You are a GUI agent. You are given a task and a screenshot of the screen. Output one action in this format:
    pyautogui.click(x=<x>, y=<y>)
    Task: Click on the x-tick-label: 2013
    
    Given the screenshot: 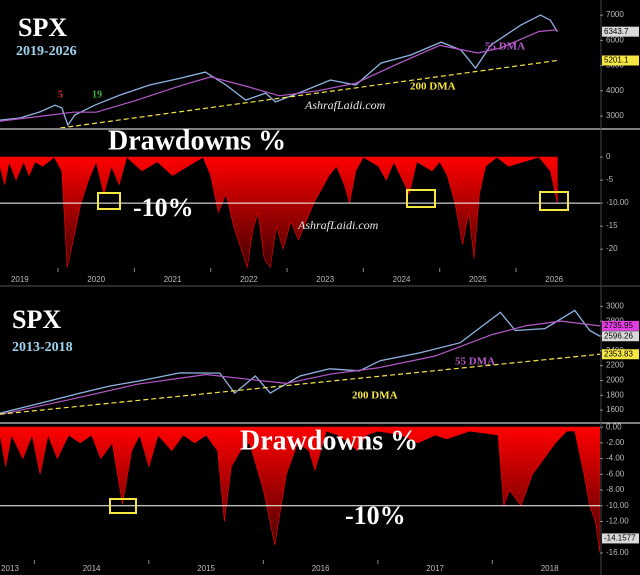 What is the action you would take?
    pyautogui.click(x=10, y=568)
    